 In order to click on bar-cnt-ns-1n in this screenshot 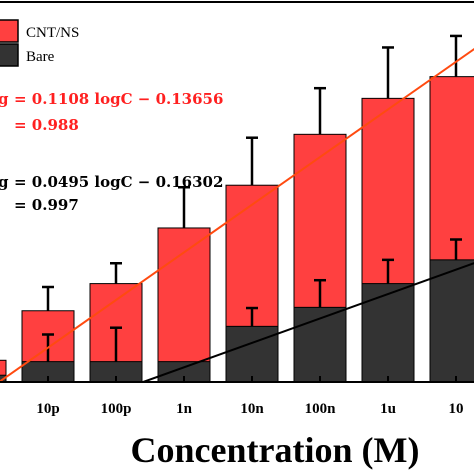, I will do `click(184, 305)`.